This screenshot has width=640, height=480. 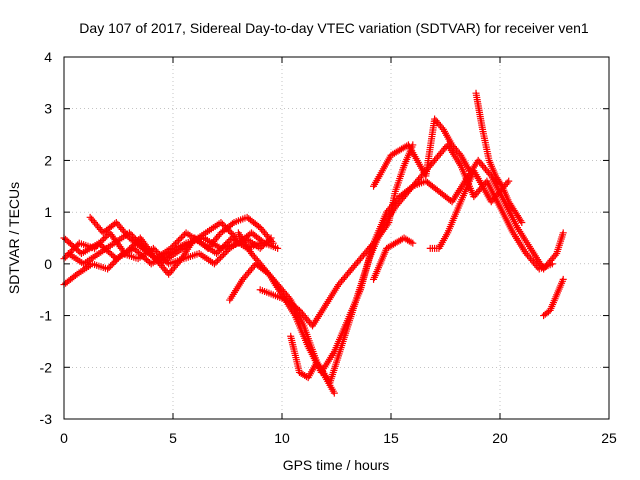 What do you see at coordinates (48, 160) in the screenshot?
I see `y-tick-label: 2` at bounding box center [48, 160].